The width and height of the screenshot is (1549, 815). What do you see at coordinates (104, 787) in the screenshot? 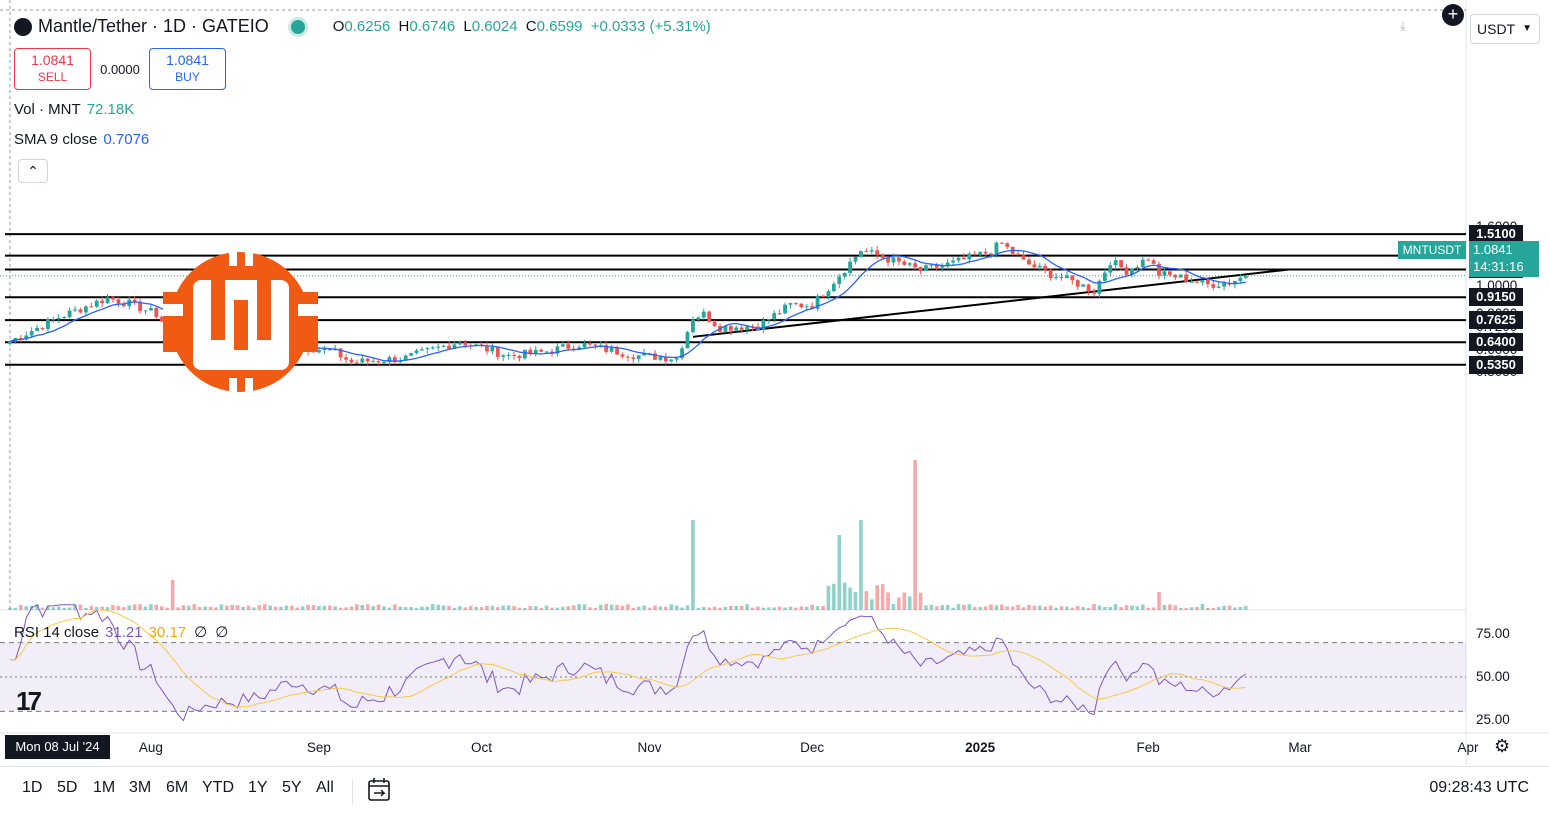
I see `range-button-1m: 1M` at bounding box center [104, 787].